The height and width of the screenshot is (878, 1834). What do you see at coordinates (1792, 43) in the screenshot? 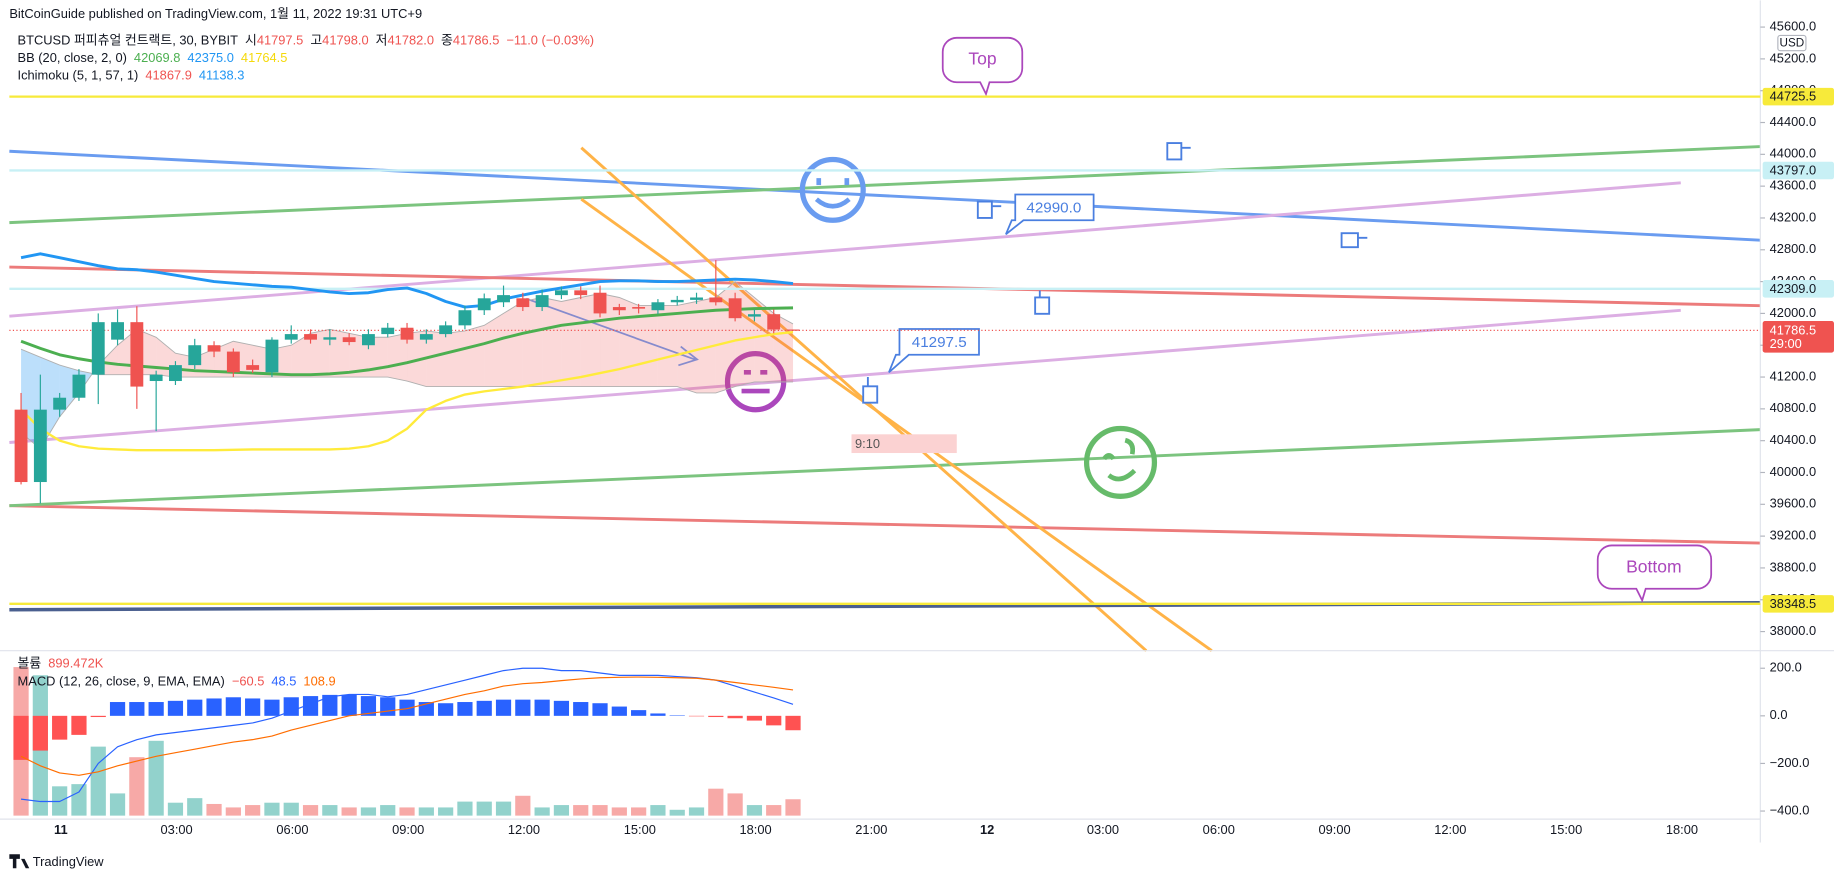
I see `currency: USD` at bounding box center [1792, 43].